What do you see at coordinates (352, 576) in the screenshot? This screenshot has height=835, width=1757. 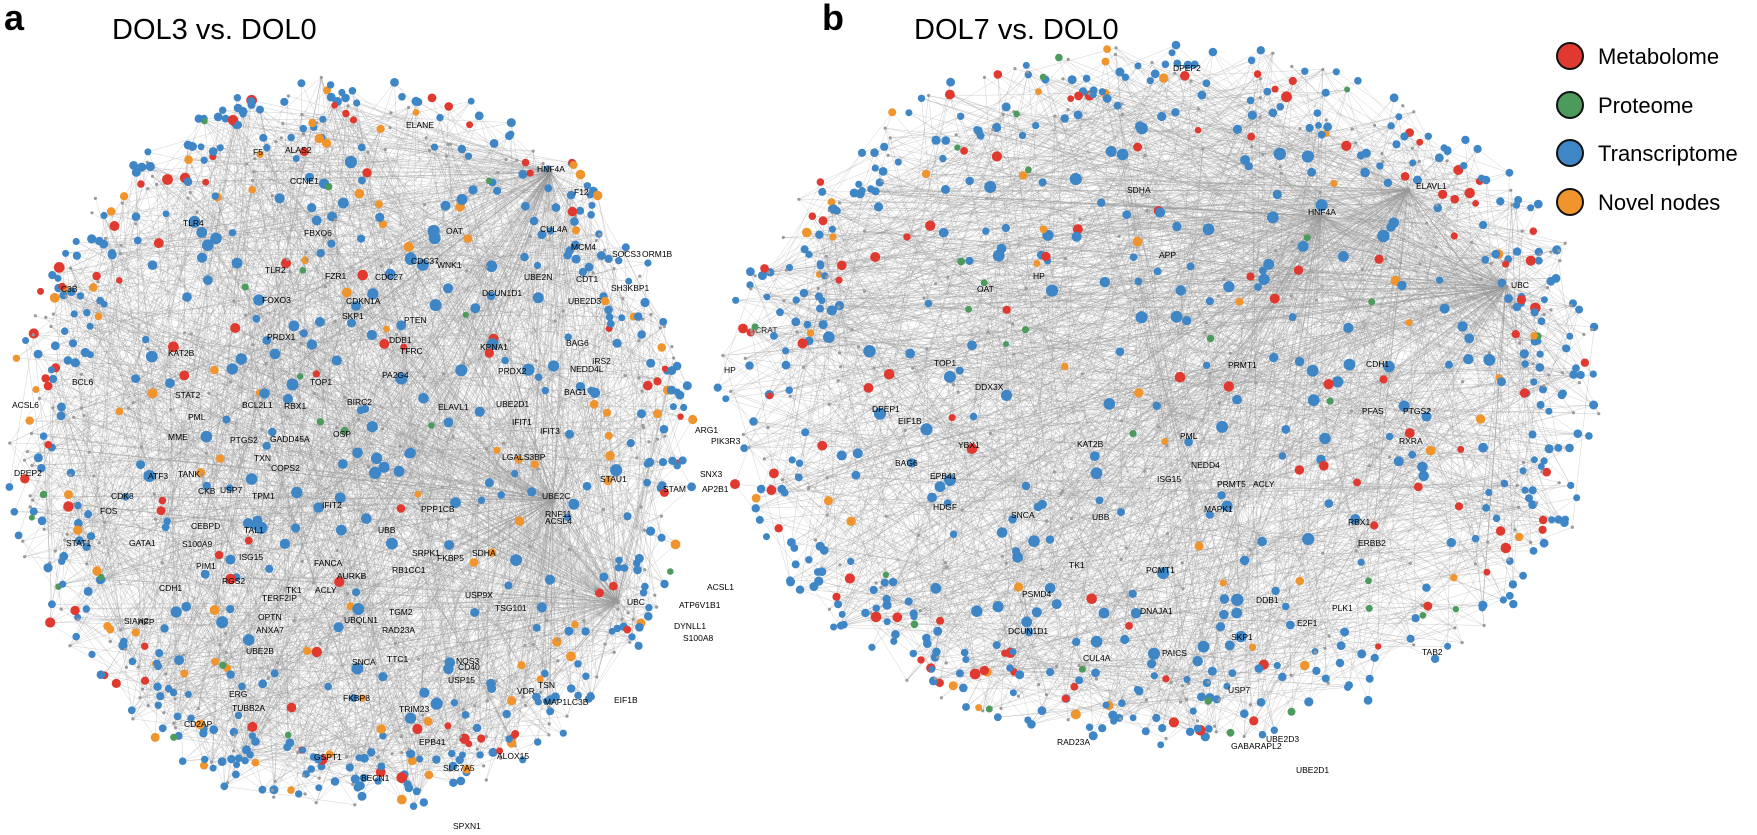 I see `node-label: AURKB` at bounding box center [352, 576].